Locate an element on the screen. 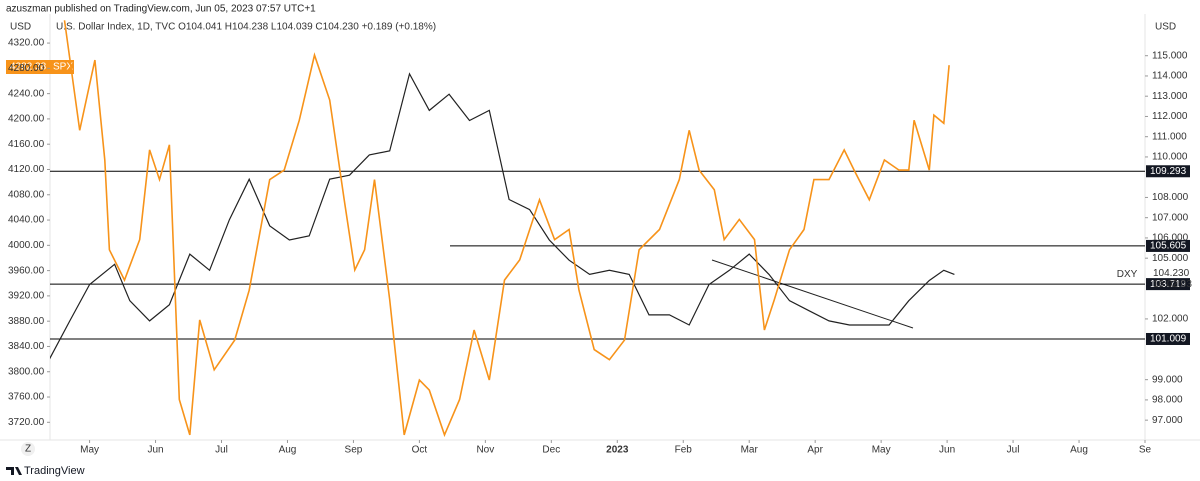 This screenshot has height=481, width=1200. y2-tick-label: 115.000 is located at coordinates (1170, 55).